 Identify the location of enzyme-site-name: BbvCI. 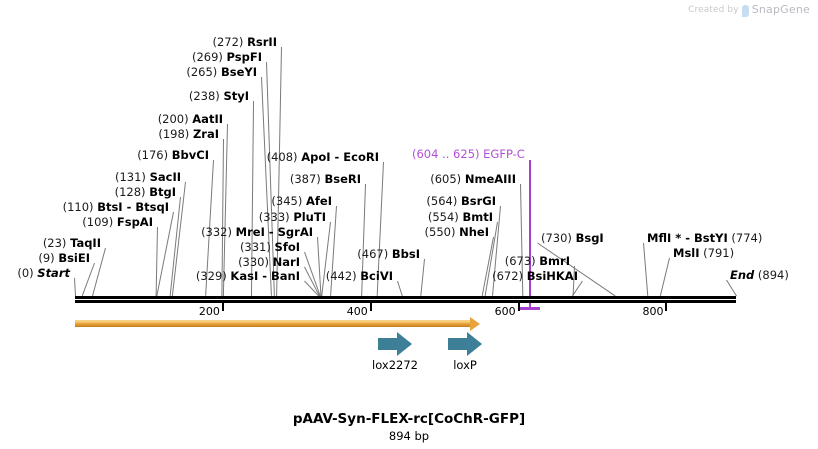
(190, 155).